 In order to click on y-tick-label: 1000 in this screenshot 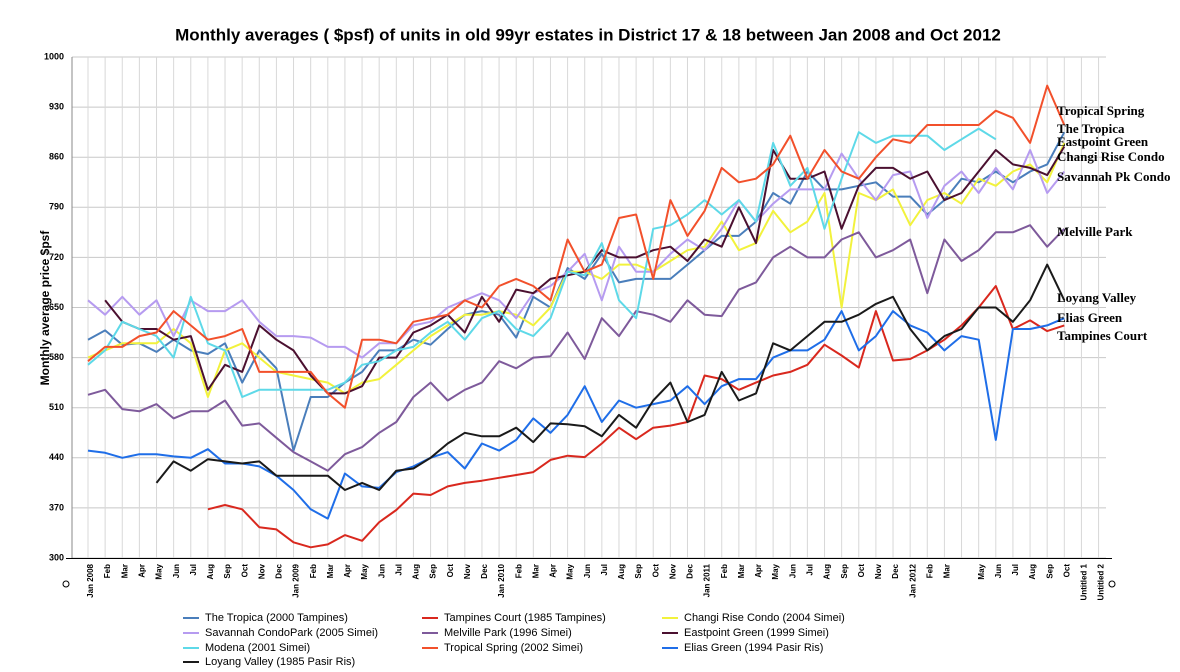, I will do `click(54, 56)`.